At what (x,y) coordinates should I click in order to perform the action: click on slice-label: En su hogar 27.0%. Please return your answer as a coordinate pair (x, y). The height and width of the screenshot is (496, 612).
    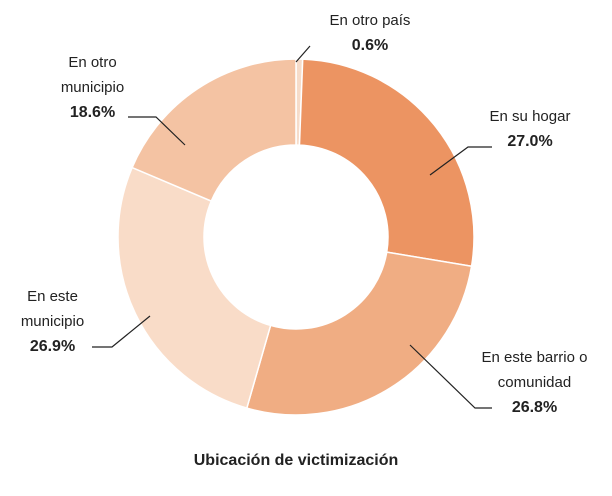
    Looking at the image, I should click on (530, 129).